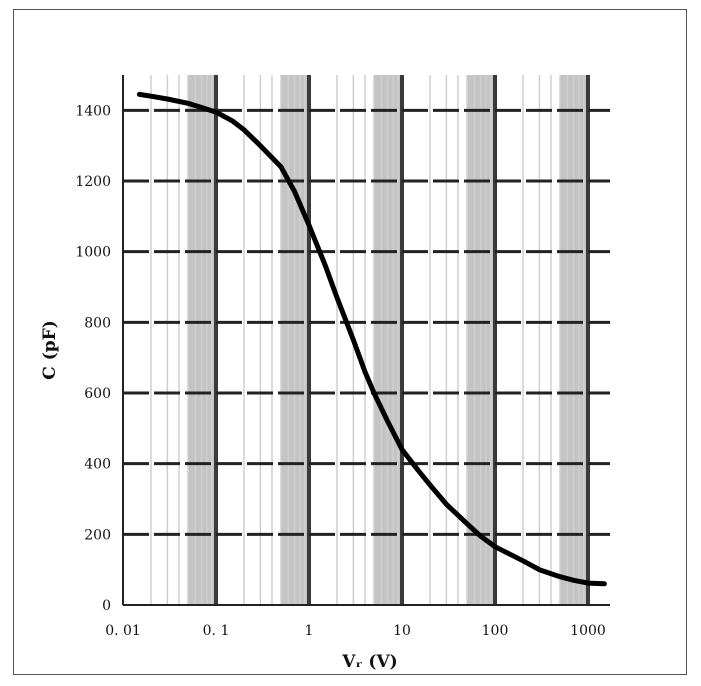 This screenshot has height=686, width=701. I want to click on x-tick-labels: 0. 01 0. 1 1 10 100 1000, so click(355, 631).